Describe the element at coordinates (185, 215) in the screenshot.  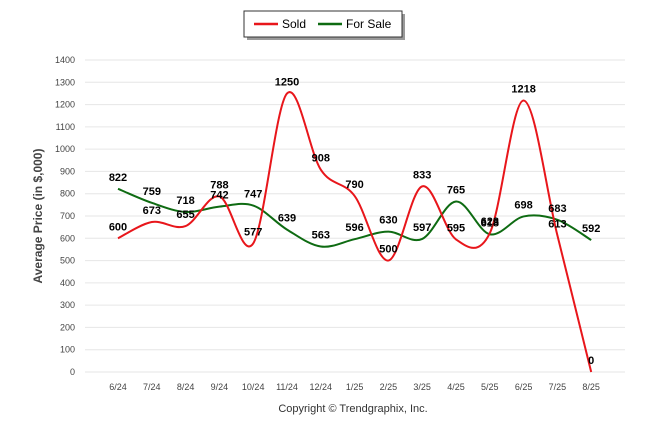
I see `data-label-sold: 655` at that location.